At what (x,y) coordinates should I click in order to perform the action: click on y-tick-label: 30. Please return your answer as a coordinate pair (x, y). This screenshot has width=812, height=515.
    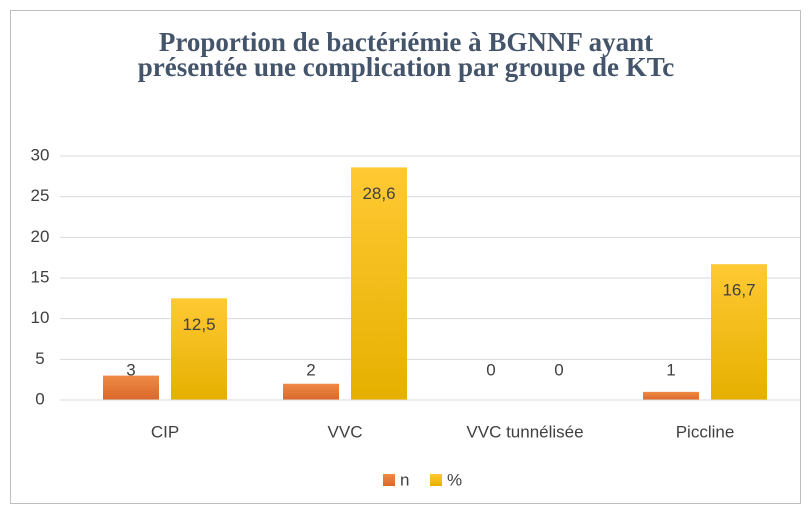
    Looking at the image, I should click on (40, 154).